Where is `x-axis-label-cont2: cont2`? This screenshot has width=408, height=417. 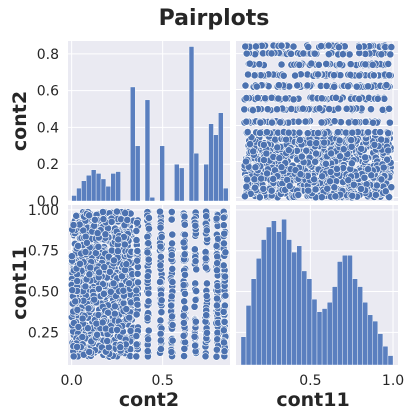
x-axis-label-cont2: cont2 is located at coordinates (149, 400).